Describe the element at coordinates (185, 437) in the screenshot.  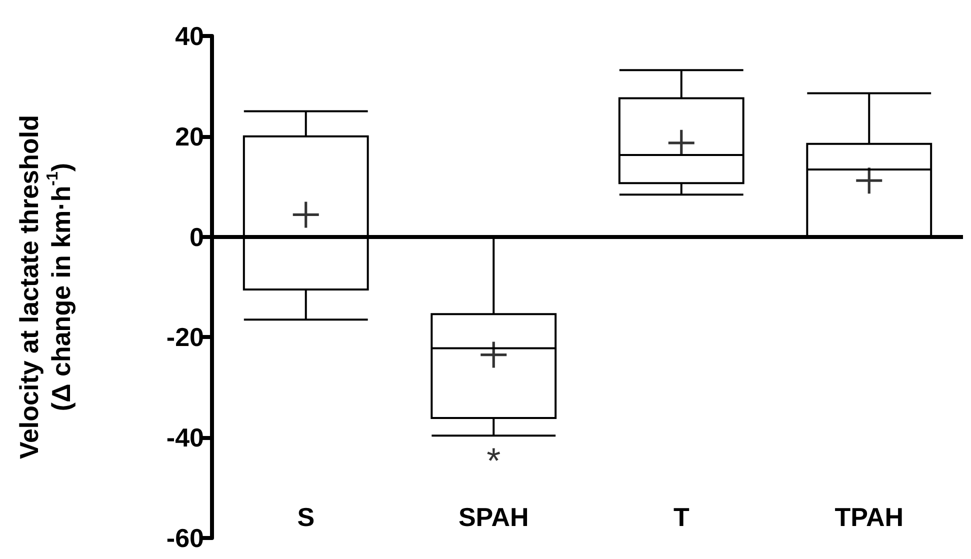
I see `y-tick-label: -40` at that location.